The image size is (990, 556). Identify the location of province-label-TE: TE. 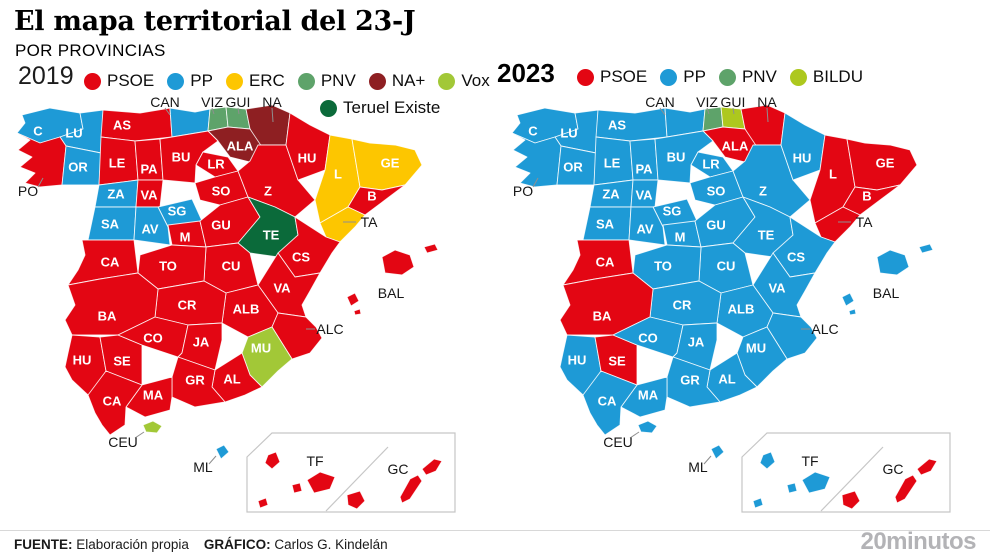
(271, 235).